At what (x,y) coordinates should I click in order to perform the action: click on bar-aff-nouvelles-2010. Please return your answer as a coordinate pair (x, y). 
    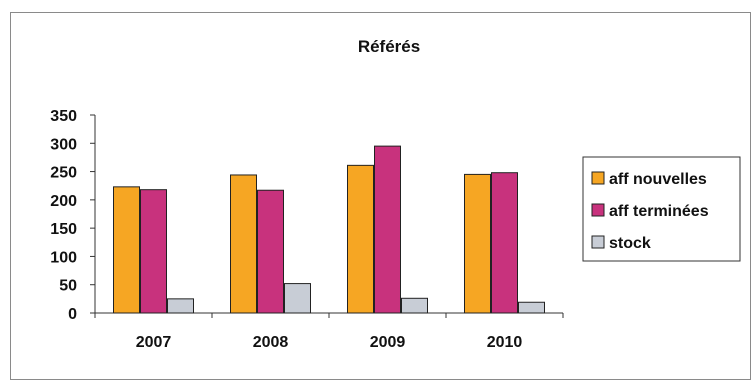
    Looking at the image, I should click on (477, 243).